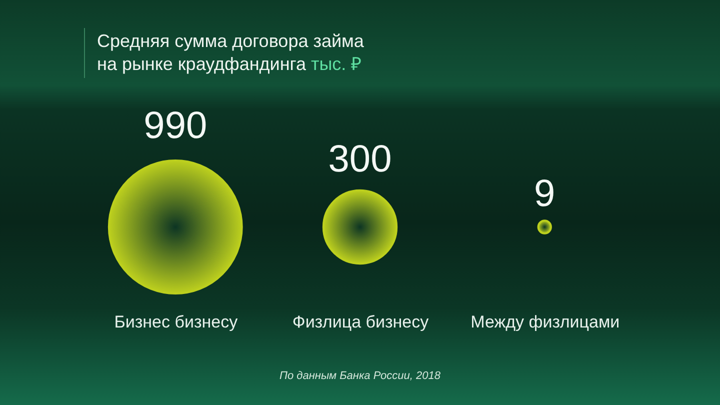  I want to click on category-label: Между физлицами, so click(545, 322).